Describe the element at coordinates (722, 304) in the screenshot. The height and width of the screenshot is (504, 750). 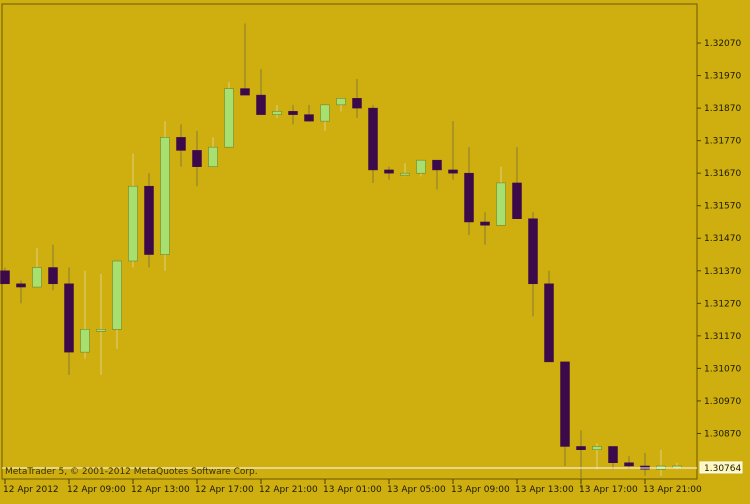
I see `price-tick-label: 1.31270` at that location.